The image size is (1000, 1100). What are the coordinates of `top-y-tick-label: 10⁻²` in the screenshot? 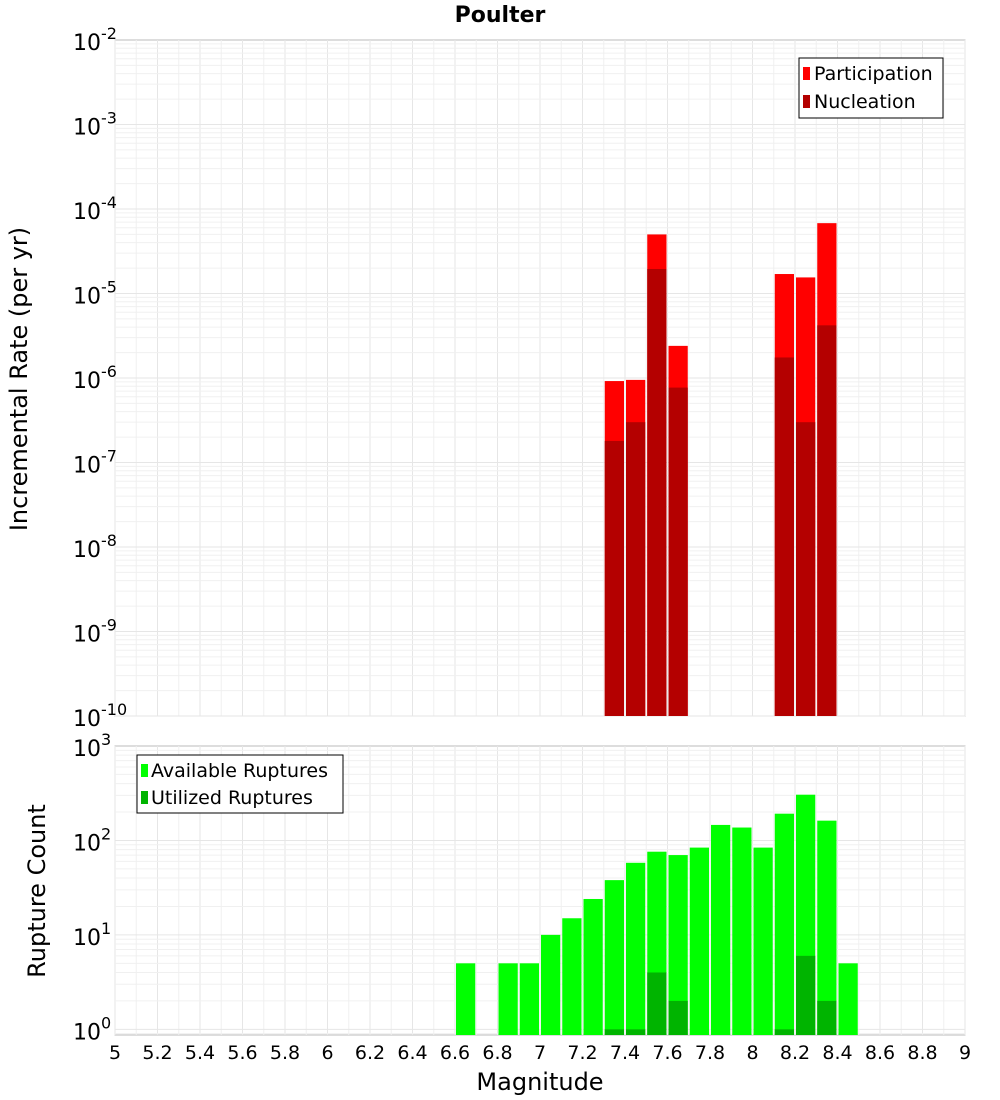 It's located at (95, 40).